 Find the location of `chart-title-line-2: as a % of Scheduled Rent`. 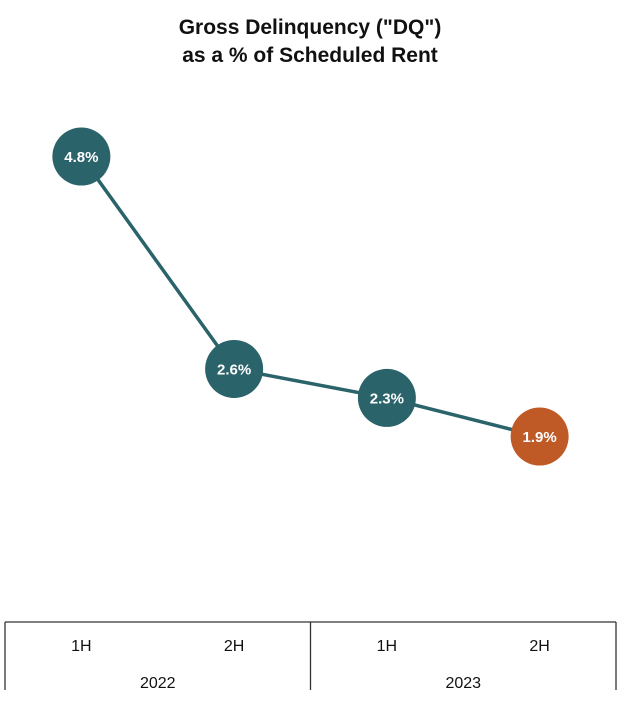

chart-title-line-2: as a % of Scheduled Rent is located at coordinates (310, 55).